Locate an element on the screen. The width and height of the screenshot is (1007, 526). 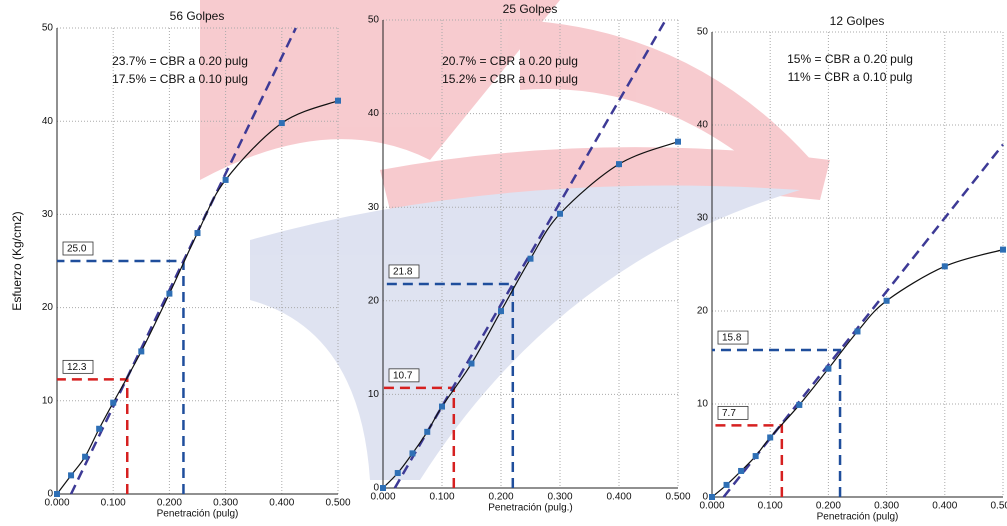
series-line is located at coordinates (857, 373).